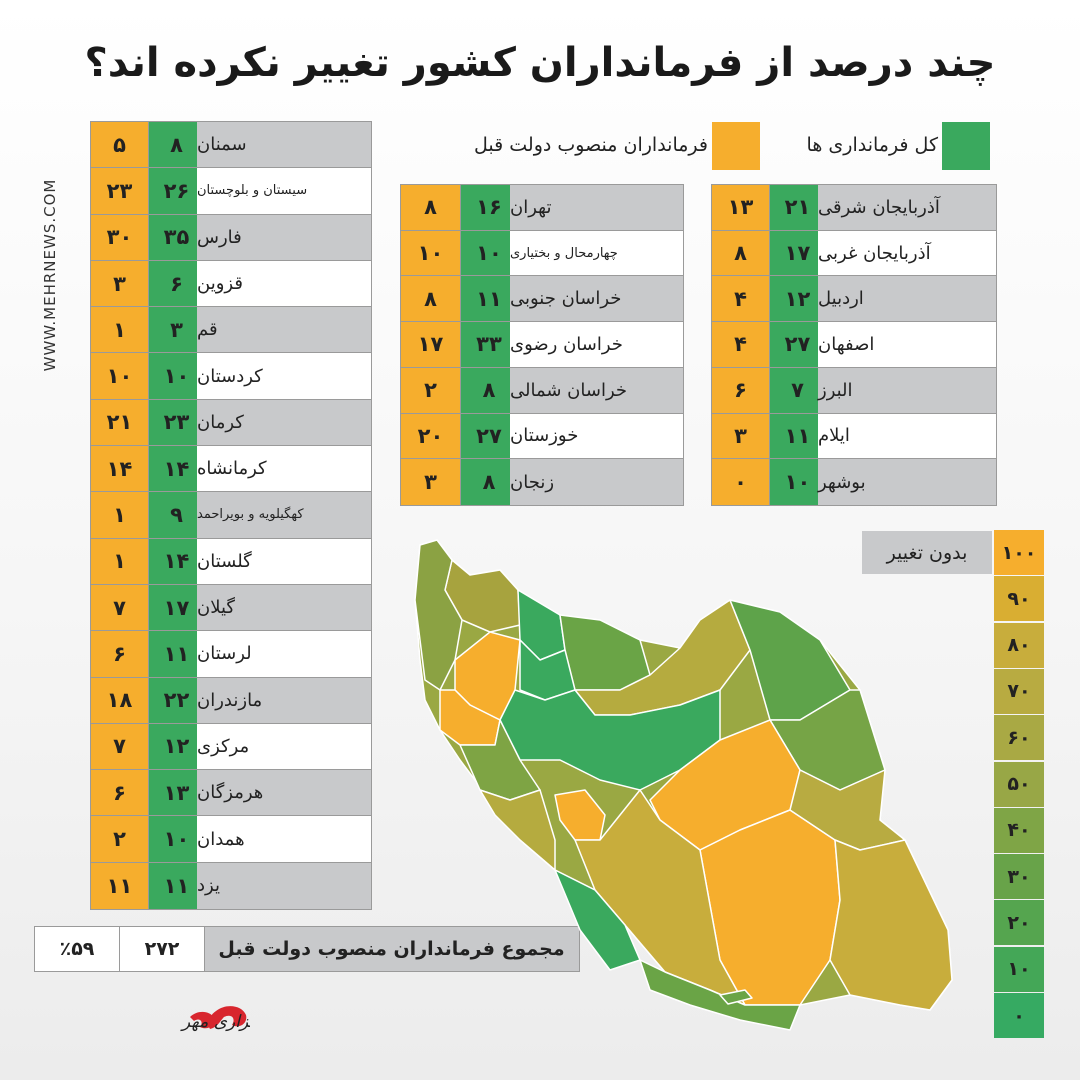  What do you see at coordinates (218, 1017) in the screenshot?
I see `mehr-logo-mark-icon` at bounding box center [218, 1017].